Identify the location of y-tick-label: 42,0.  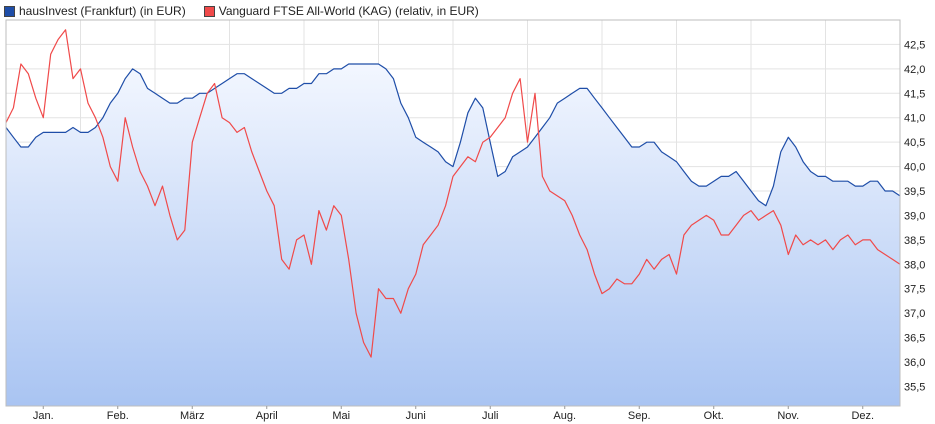
(914, 70).